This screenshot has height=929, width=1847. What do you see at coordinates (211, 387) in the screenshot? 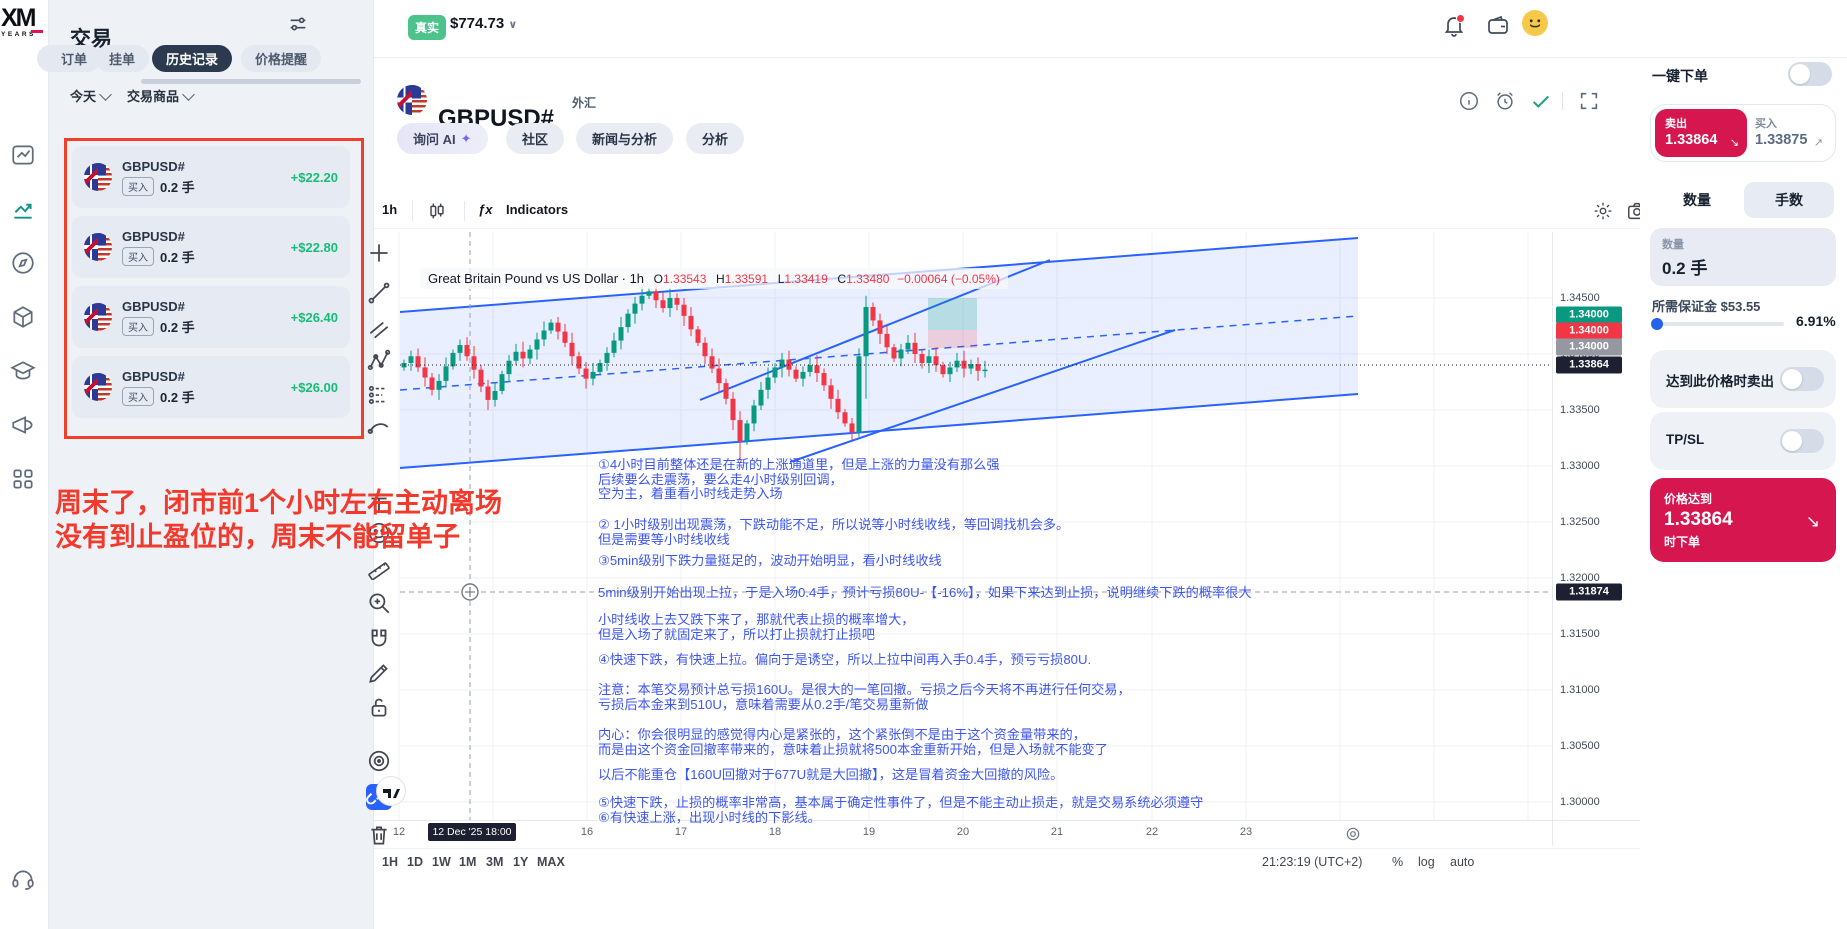
I see `trade-history-item: GBPUSD# 买入 0.2 手 +$26.00` at bounding box center [211, 387].